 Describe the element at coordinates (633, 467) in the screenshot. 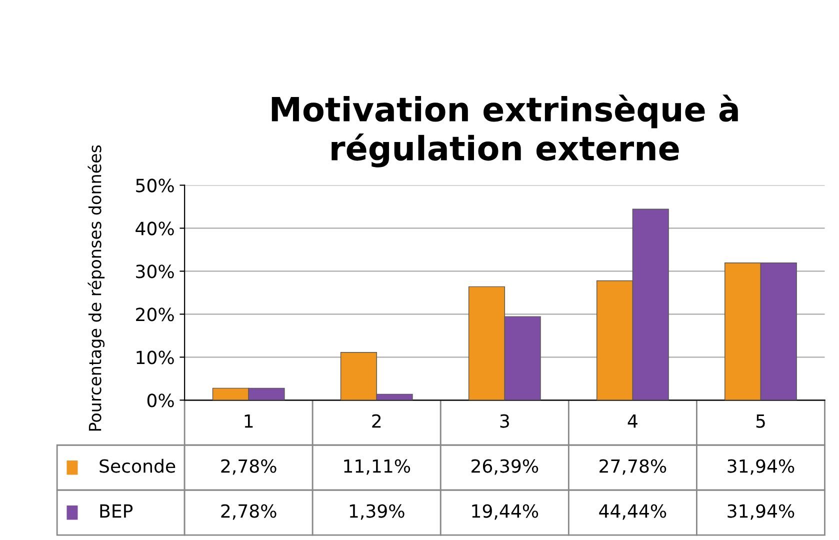

I see `data-label: 27,78%` at that location.